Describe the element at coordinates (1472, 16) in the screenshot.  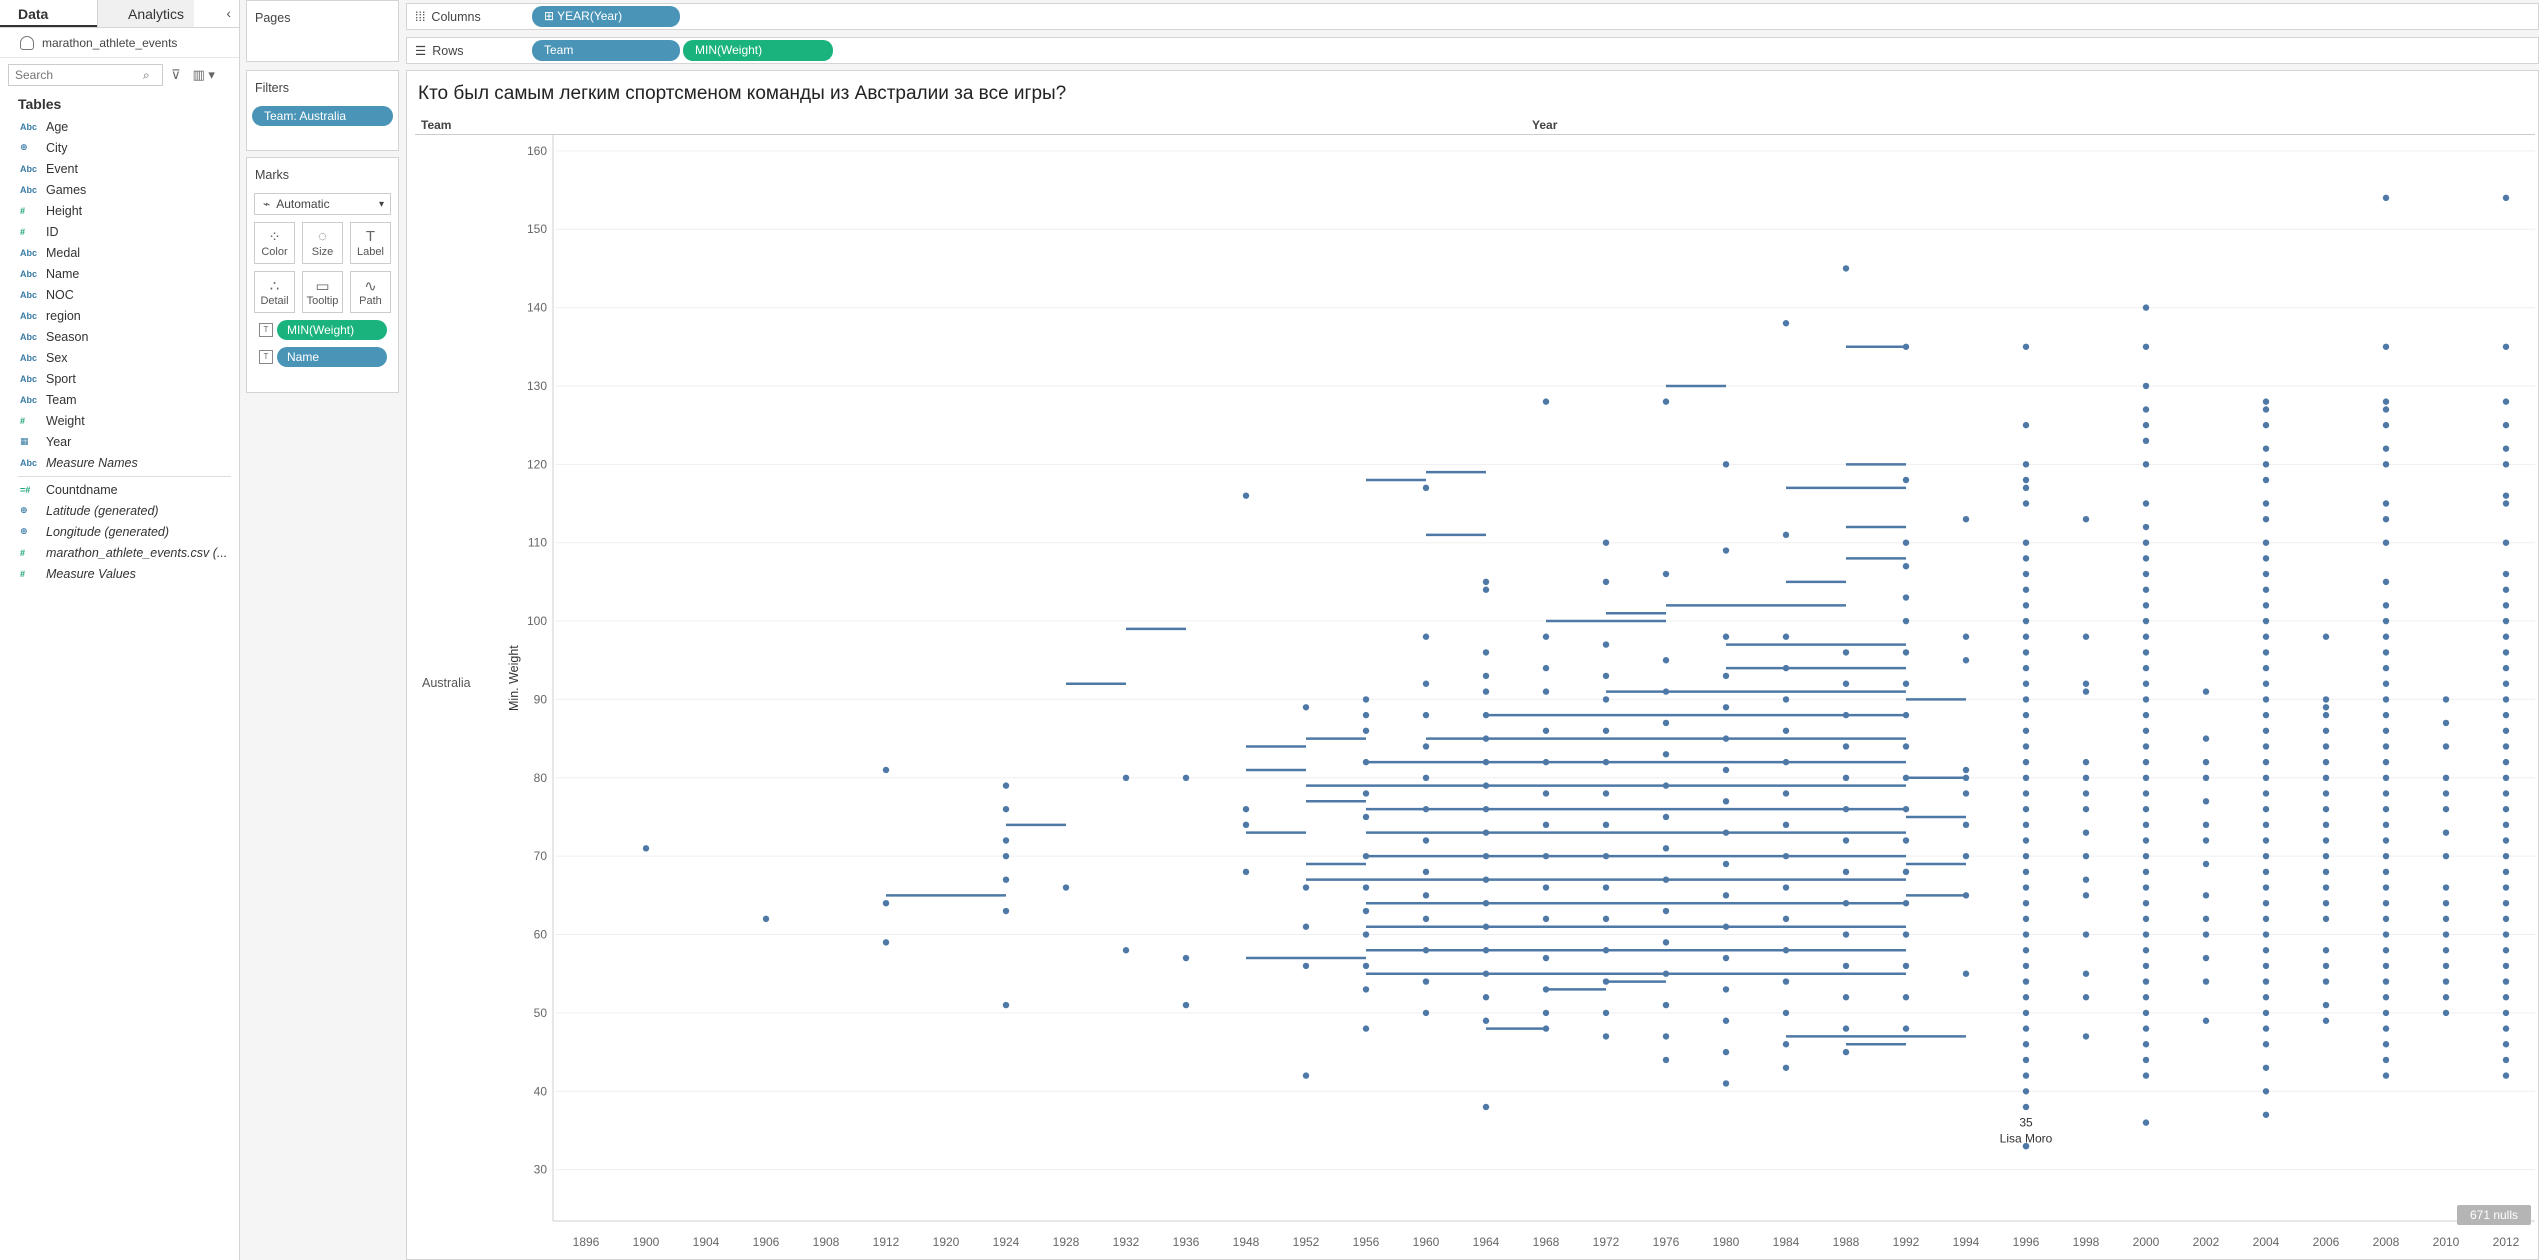
I see `columns-shelf: ⁞⁞⁞ Columns ⊞ YEAR(Year)` at that location.